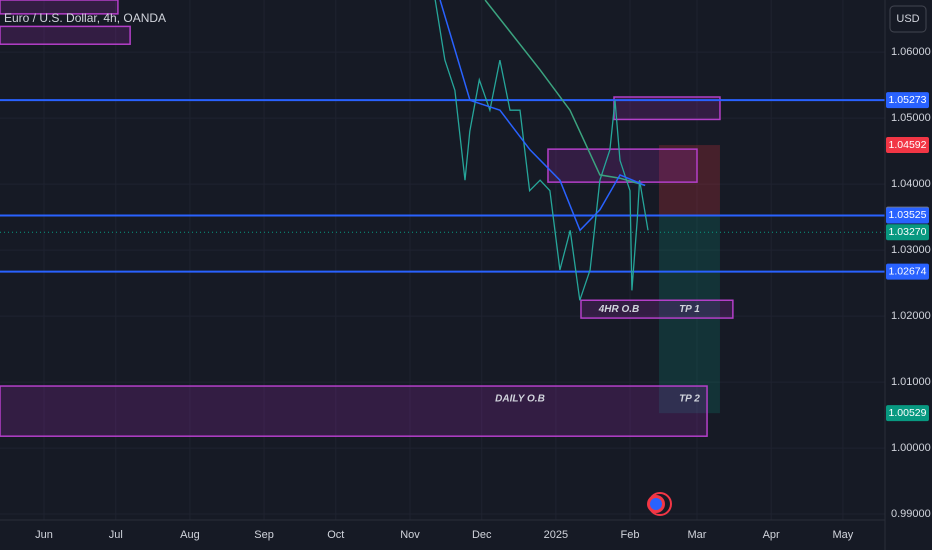 The image size is (932, 550). I want to click on x-tick-label: Oct, so click(335, 535).